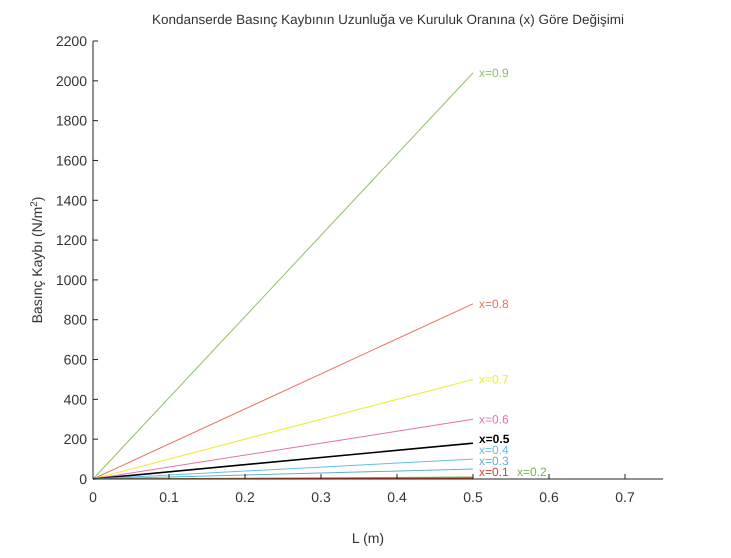  Describe the element at coordinates (76, 439) in the screenshot. I see `y-tick-label: 200` at that location.